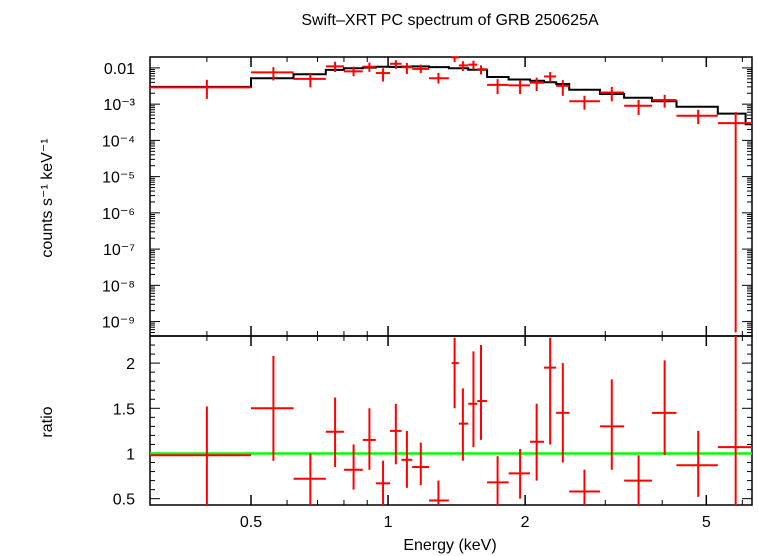 The width and height of the screenshot is (758, 556). I want to click on x-tick-label: 2, so click(525, 522).